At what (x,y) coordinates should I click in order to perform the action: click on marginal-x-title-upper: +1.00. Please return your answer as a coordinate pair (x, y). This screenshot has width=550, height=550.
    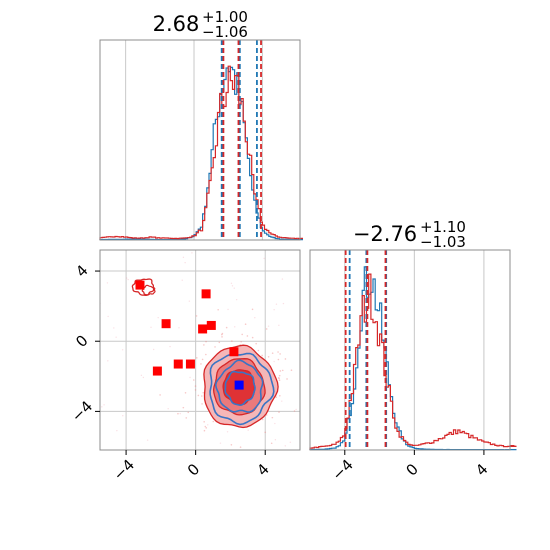
    Looking at the image, I should click on (225, 17).